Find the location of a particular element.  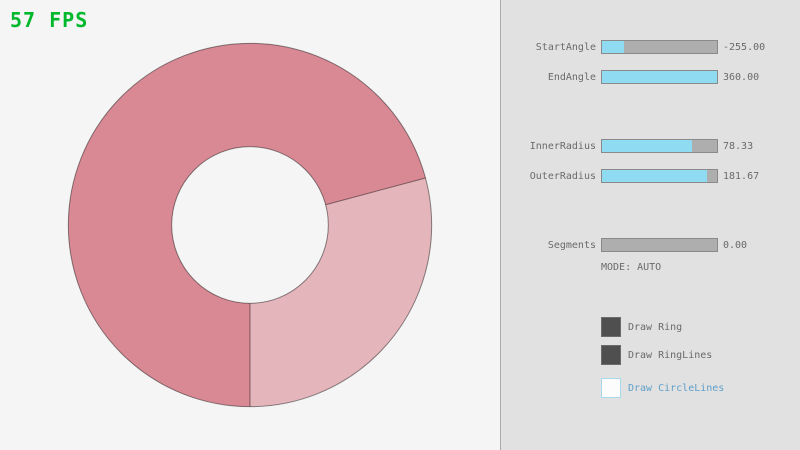

draw-circlelines-checkbox is located at coordinates (611, 388).